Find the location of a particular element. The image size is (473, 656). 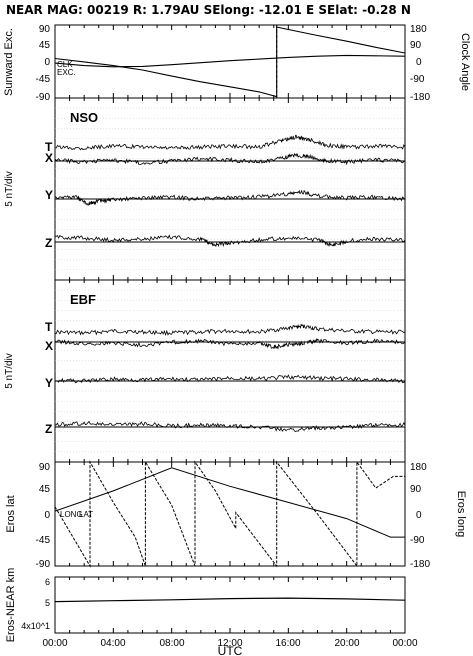

ebf-label-x: X is located at coordinates (49, 346).